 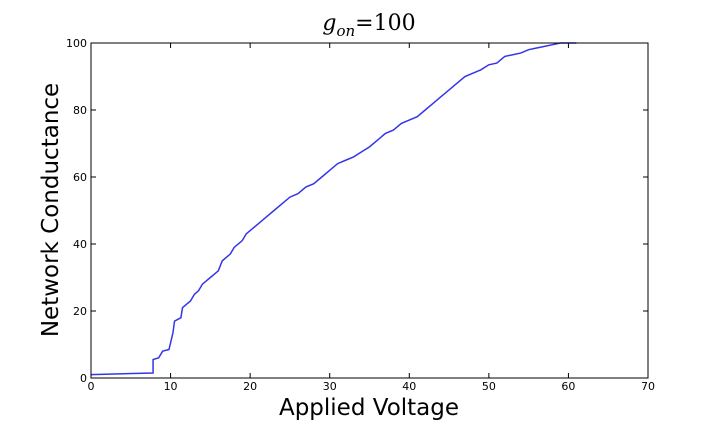 What do you see at coordinates (329, 23) in the screenshot?
I see `title-symbol: g` at bounding box center [329, 23].